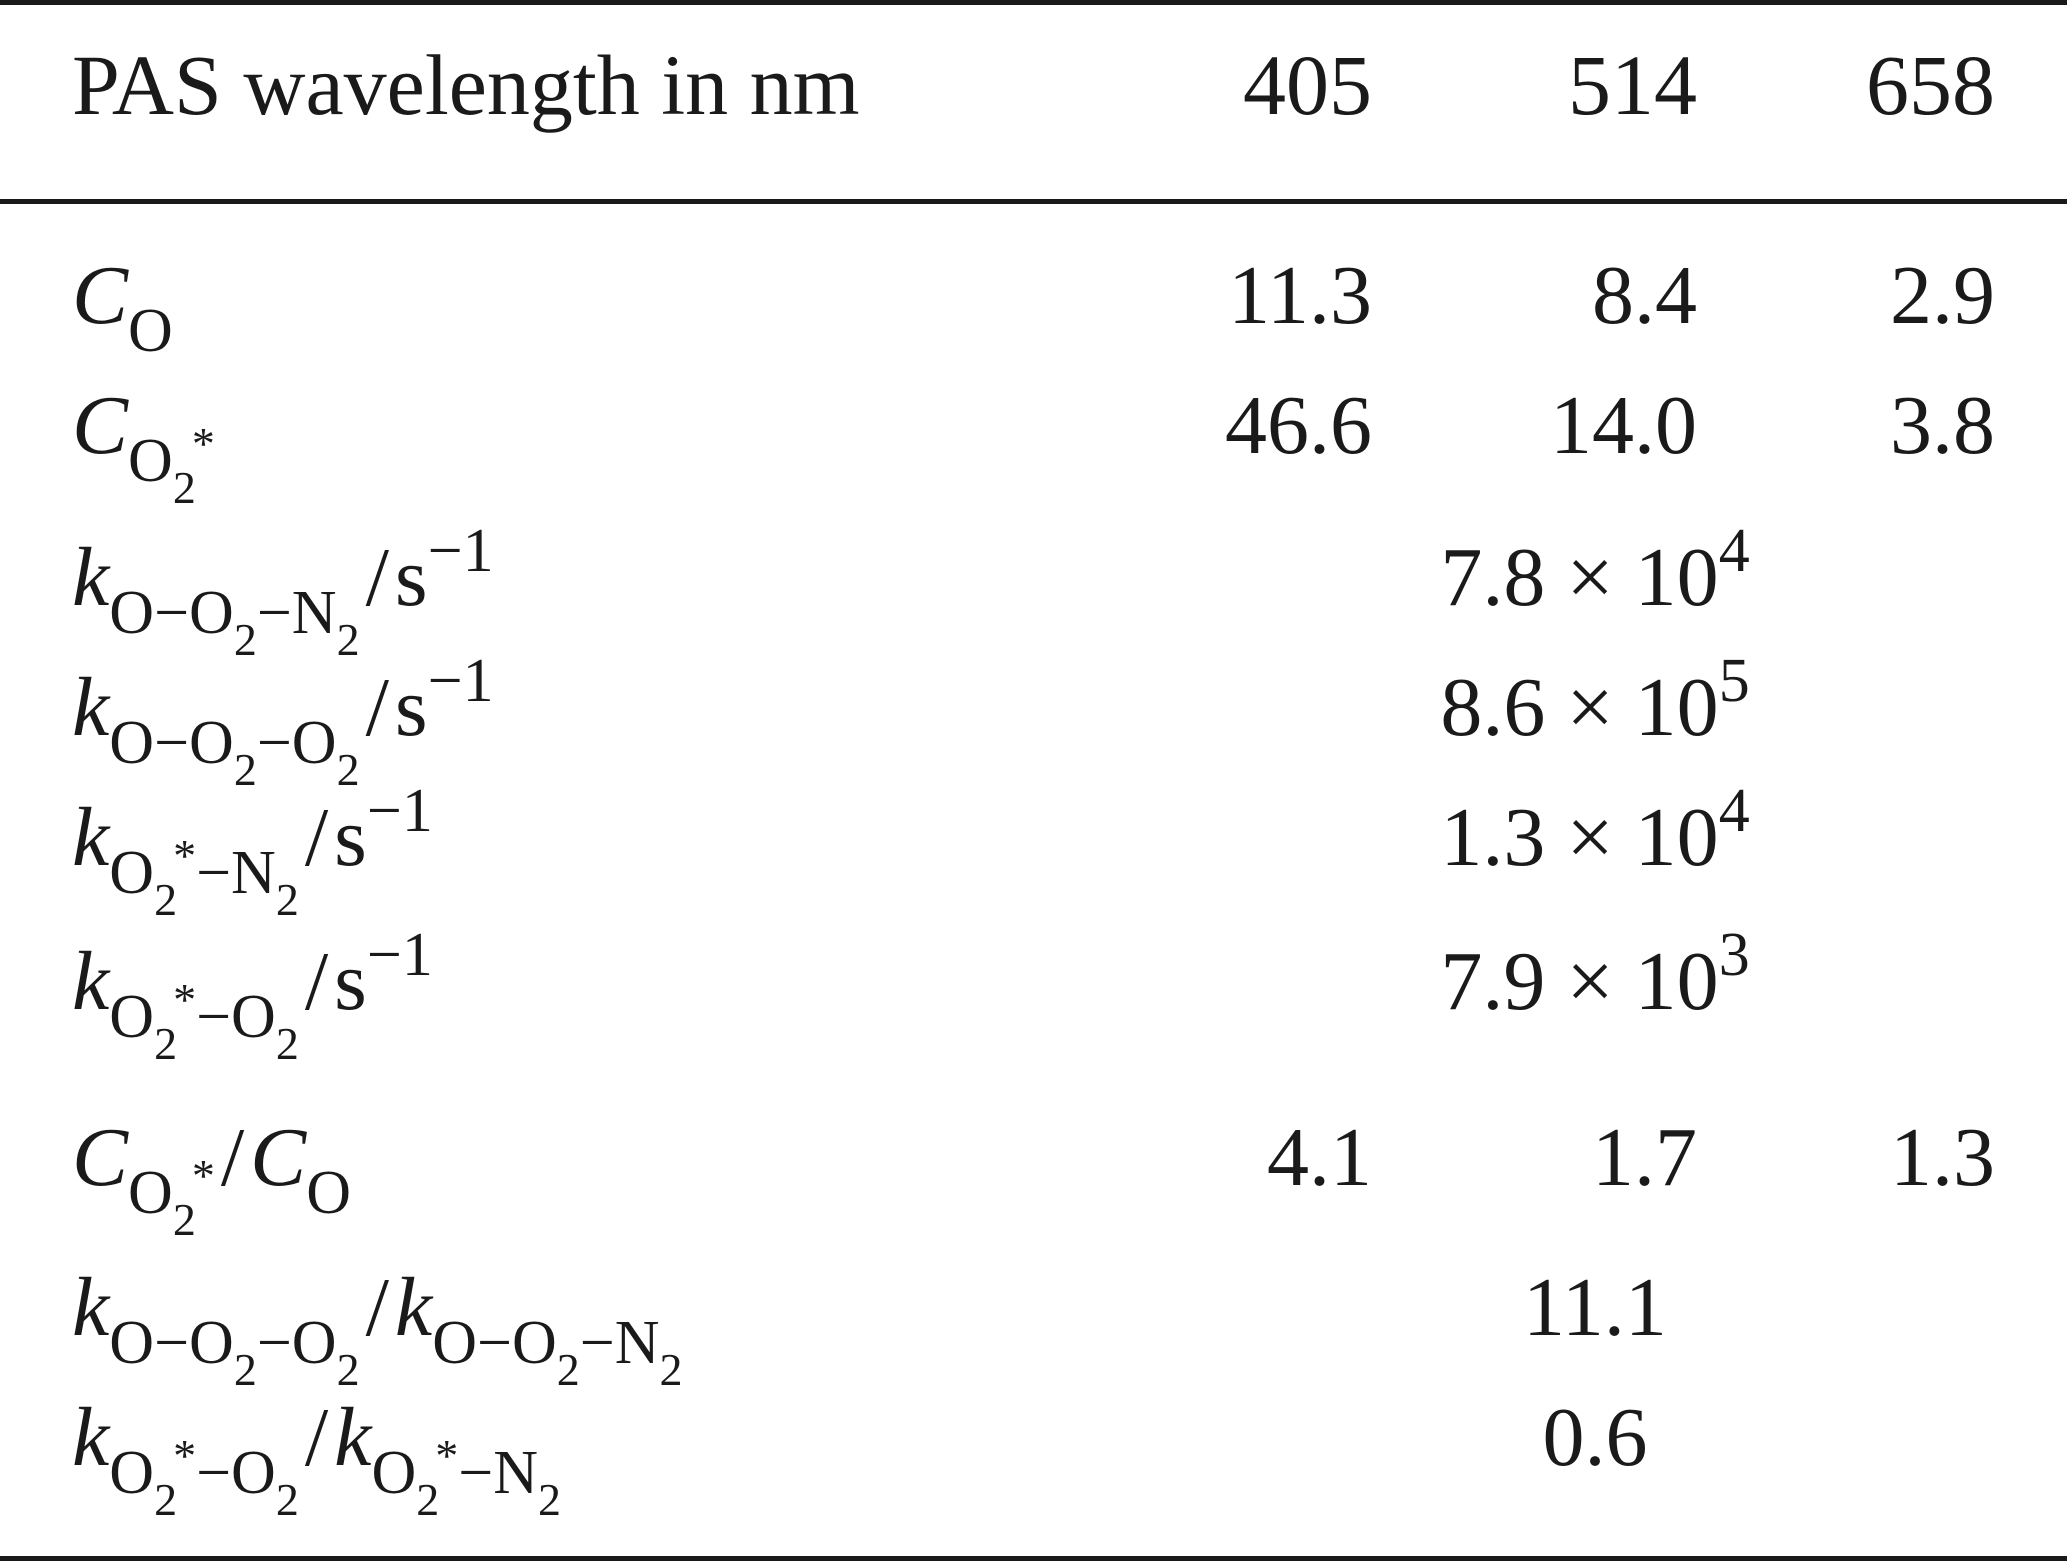  What do you see at coordinates (1033, 851) in the screenshot?
I see `table-row: kO2*−N2/s−1 1.3 × 104` at bounding box center [1033, 851].